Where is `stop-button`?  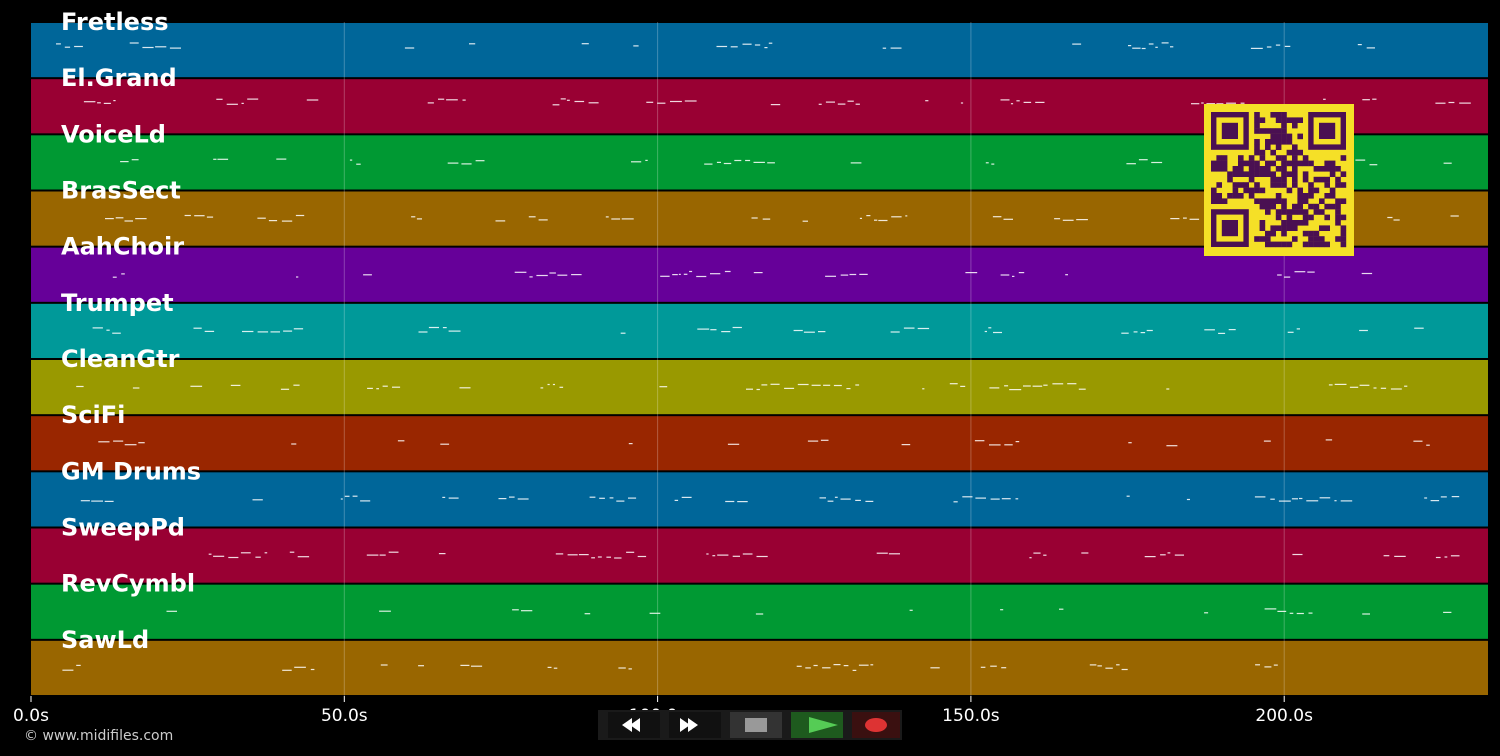
stop-button is located at coordinates (756, 725).